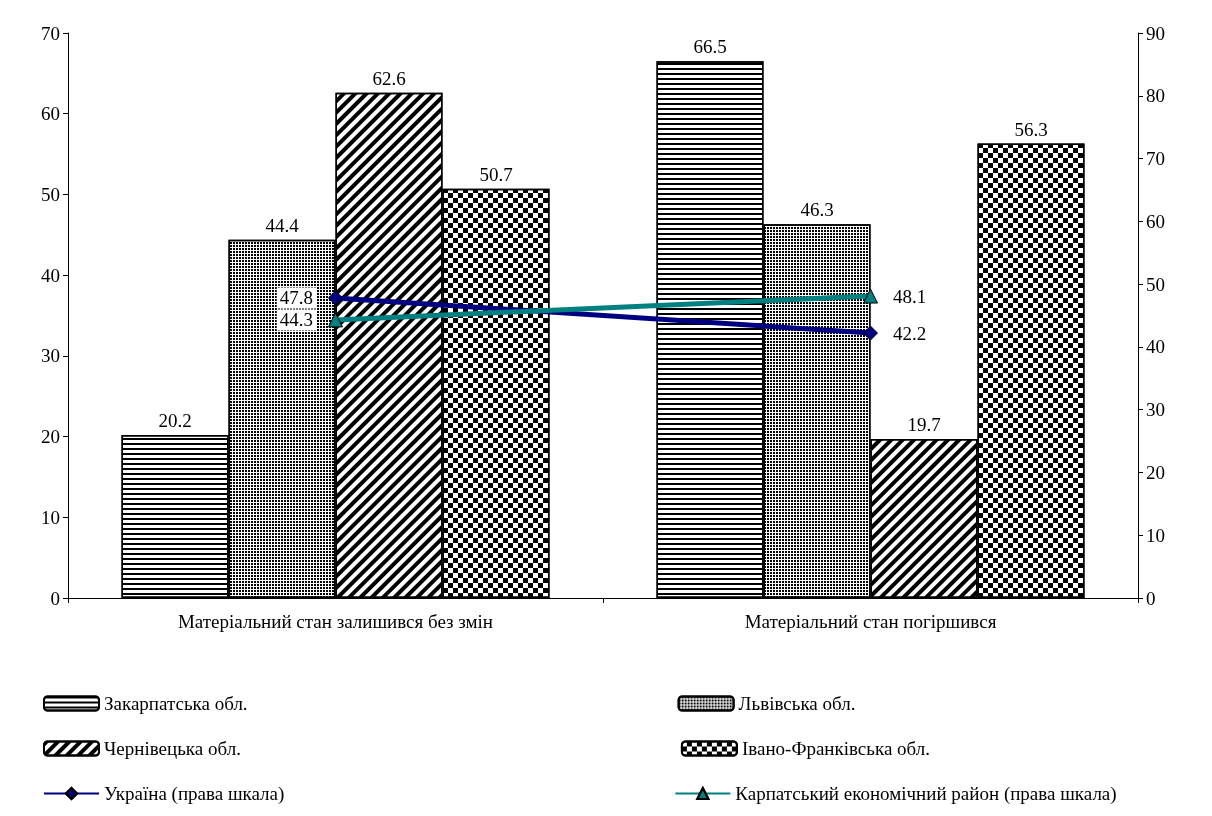 The height and width of the screenshot is (816, 1212). Describe the element at coordinates (1151, 598) in the screenshot. I see `y2-tick-label: 0` at that location.